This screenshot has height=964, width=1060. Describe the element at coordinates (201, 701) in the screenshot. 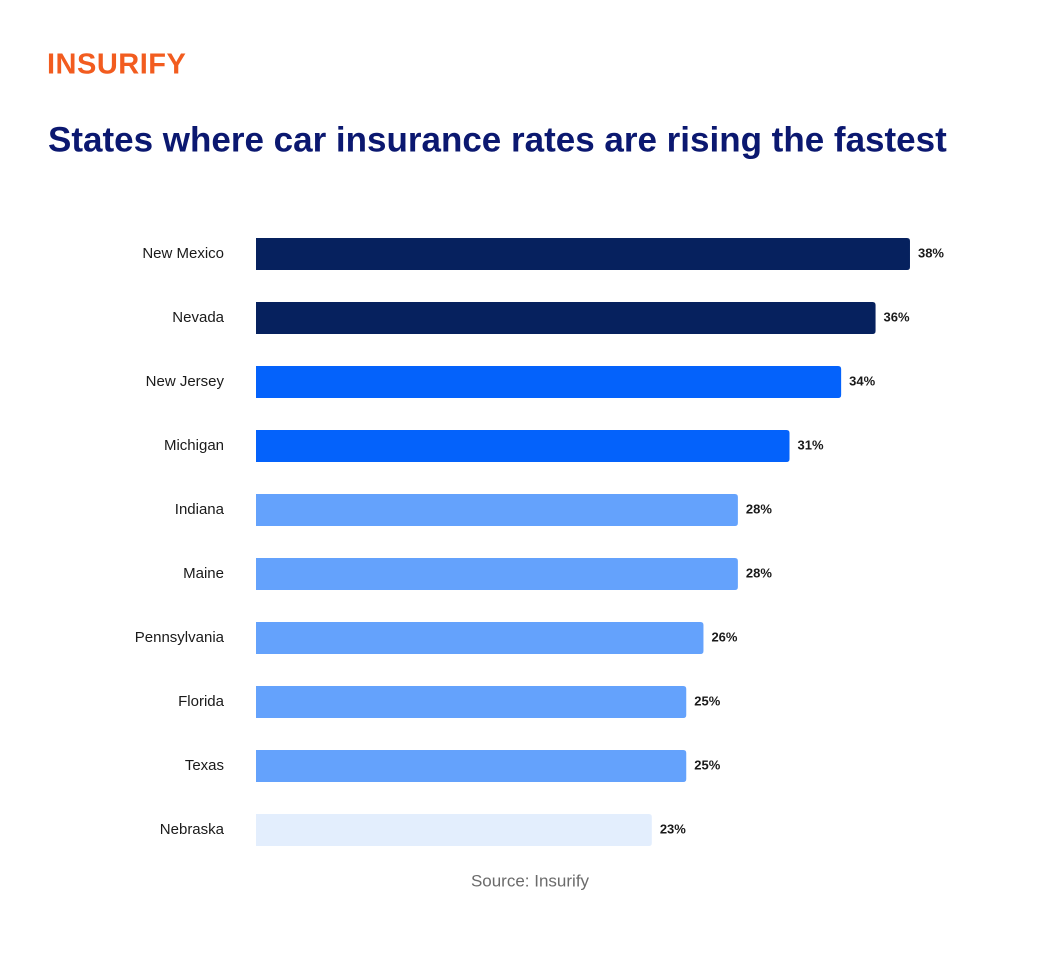

I see `category-label: Florida` at that location.